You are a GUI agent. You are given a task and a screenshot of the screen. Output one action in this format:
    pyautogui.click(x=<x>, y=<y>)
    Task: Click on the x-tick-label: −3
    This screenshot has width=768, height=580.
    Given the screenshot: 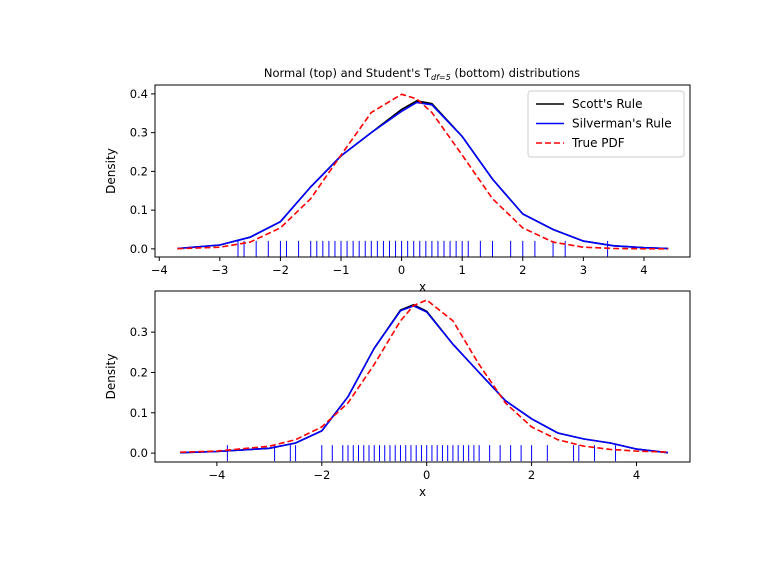 What is the action you would take?
    pyautogui.click(x=219, y=270)
    